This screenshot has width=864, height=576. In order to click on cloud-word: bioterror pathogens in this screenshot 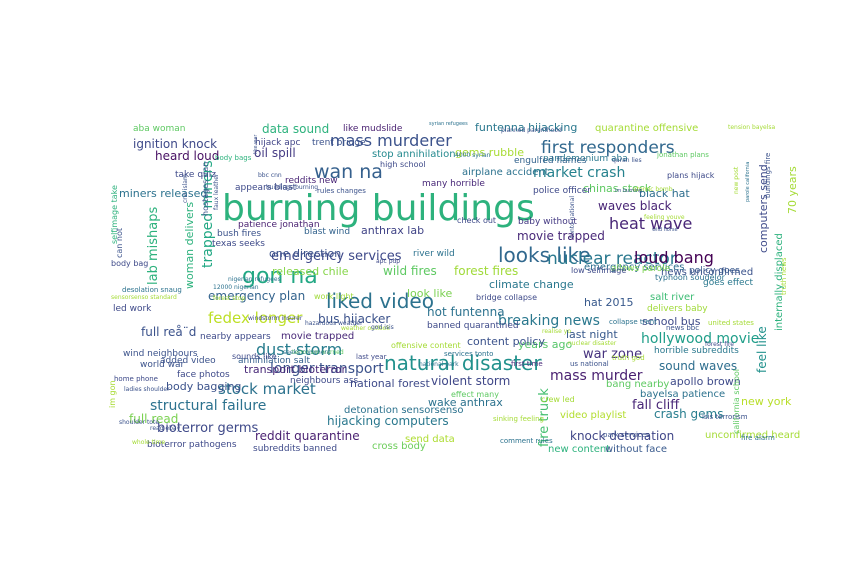, I will do `click(192, 445)`.